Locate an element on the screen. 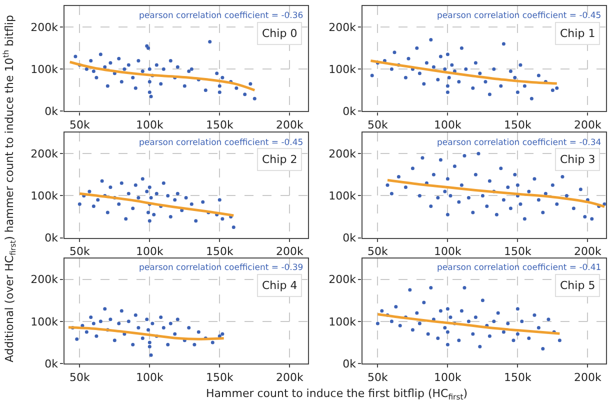 The image size is (612, 410). annotation: pearson correlation coefficient = -0.36 is located at coordinates (221, 16).